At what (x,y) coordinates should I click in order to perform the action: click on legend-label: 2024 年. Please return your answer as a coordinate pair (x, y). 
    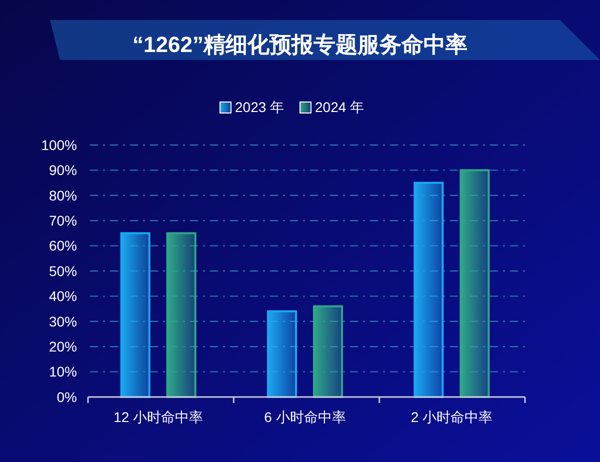
    Looking at the image, I should click on (339, 107).